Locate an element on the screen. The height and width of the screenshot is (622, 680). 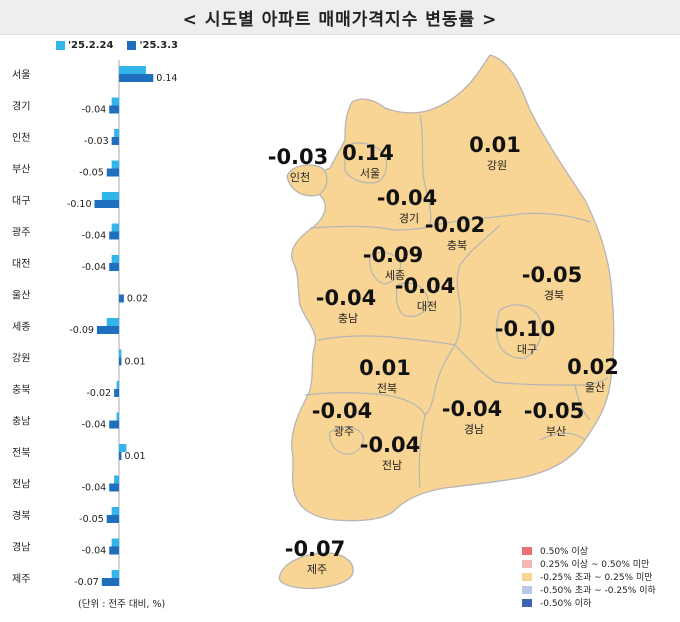
category-label: 충북 is located at coordinates (21, 390).